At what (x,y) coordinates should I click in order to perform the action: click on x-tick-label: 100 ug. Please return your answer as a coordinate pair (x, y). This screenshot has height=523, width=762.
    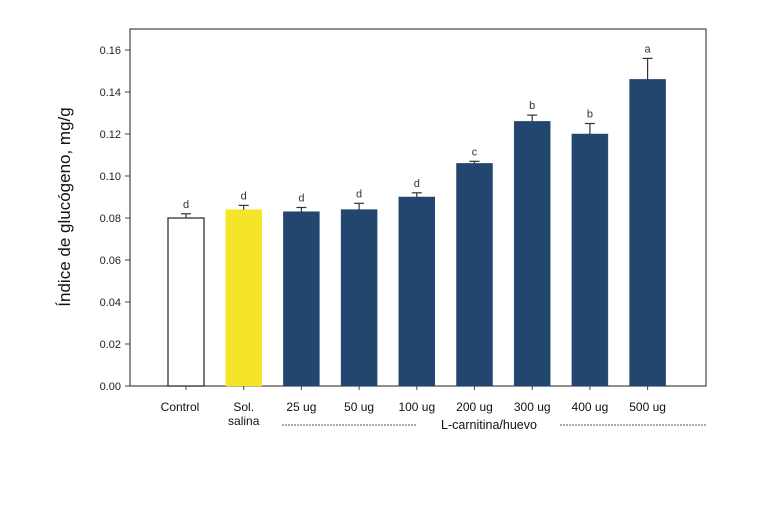
    Looking at the image, I should click on (416, 407).